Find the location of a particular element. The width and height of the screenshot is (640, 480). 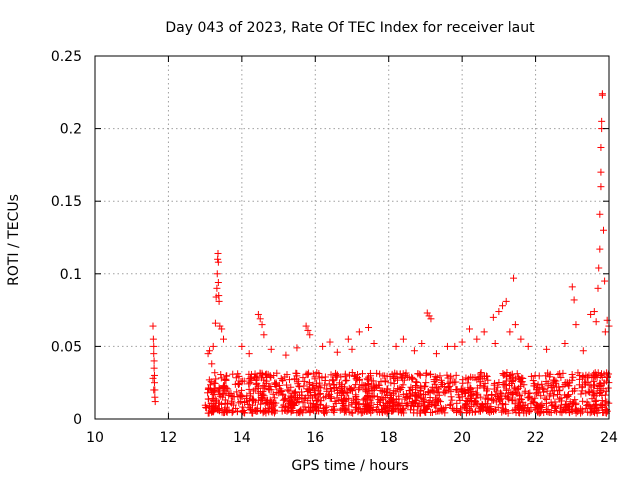

x-tick-label: 10 is located at coordinates (95, 438).